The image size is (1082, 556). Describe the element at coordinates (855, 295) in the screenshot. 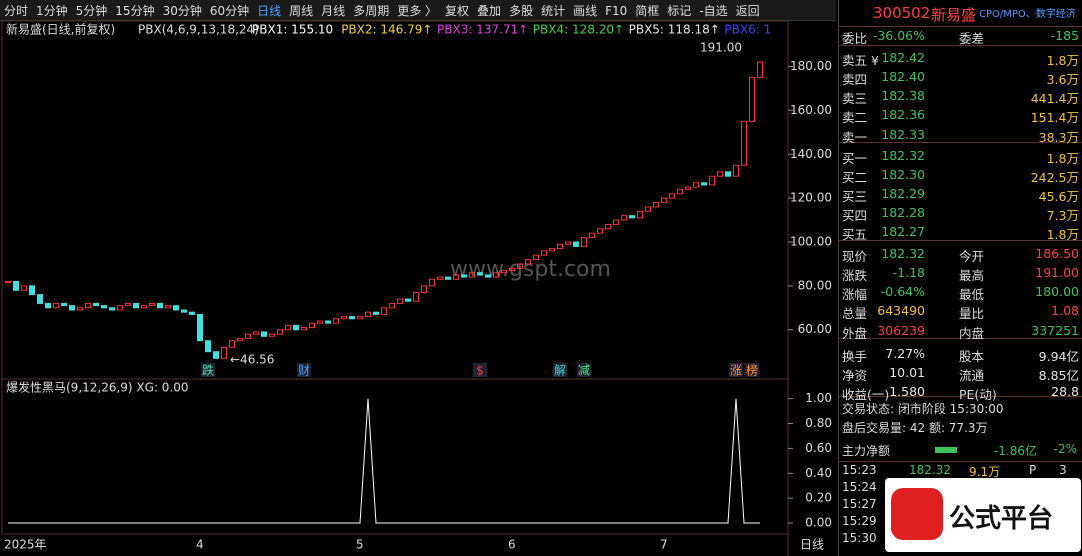

I see `label: 涨幅` at that location.